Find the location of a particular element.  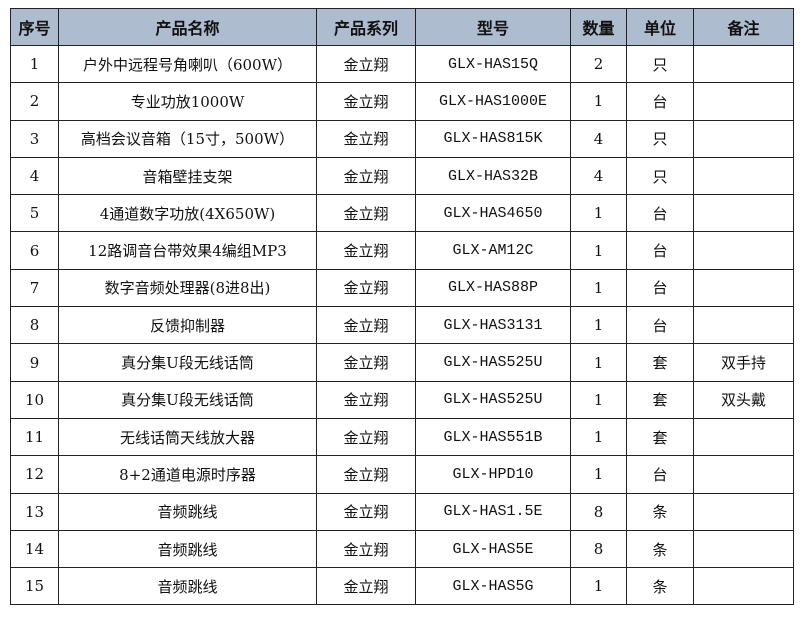

table-row: 4 音箱壁挂支架 金立翔 GLX-HAS32B 4 只 is located at coordinates (402, 176).